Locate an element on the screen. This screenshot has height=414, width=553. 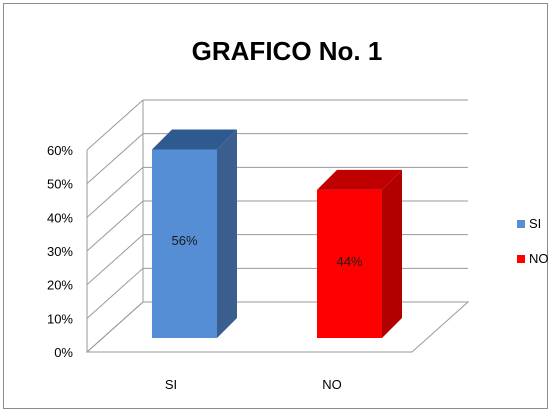
y-tick-label: 50% is located at coordinates (60, 184).